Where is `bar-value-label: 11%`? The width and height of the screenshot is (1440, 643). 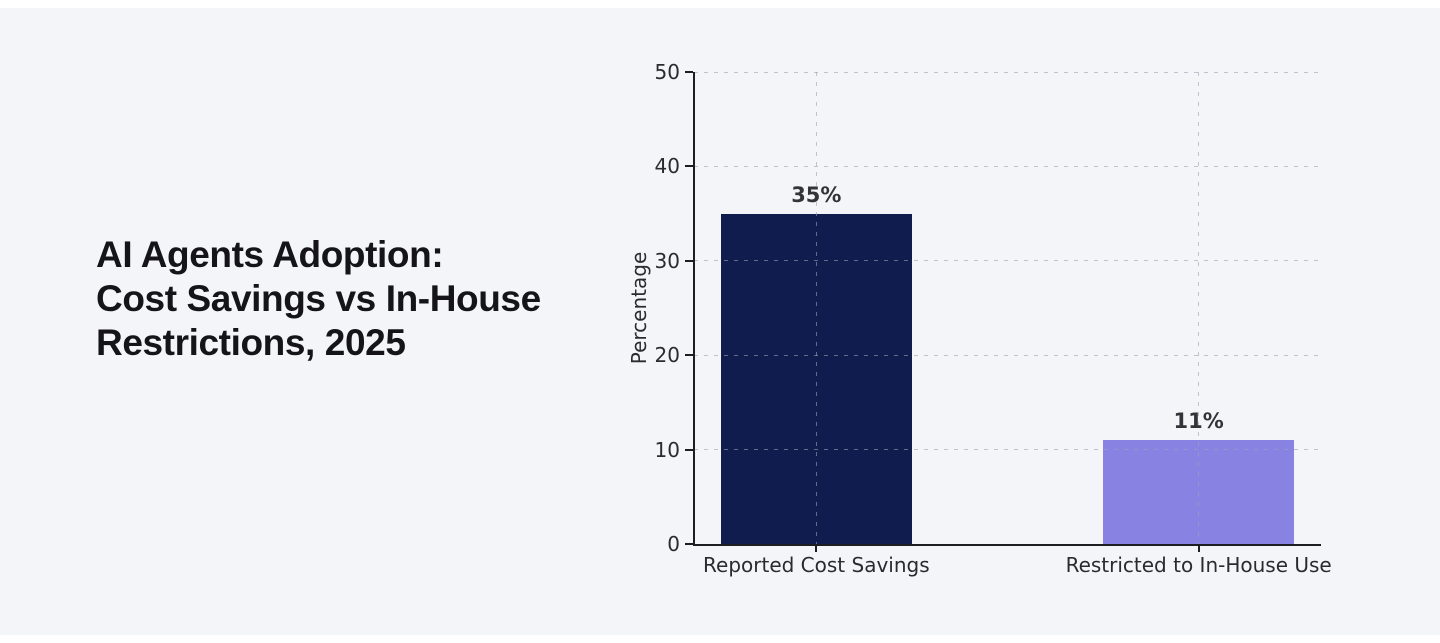 bar-value-label: 11% is located at coordinates (1198, 421).